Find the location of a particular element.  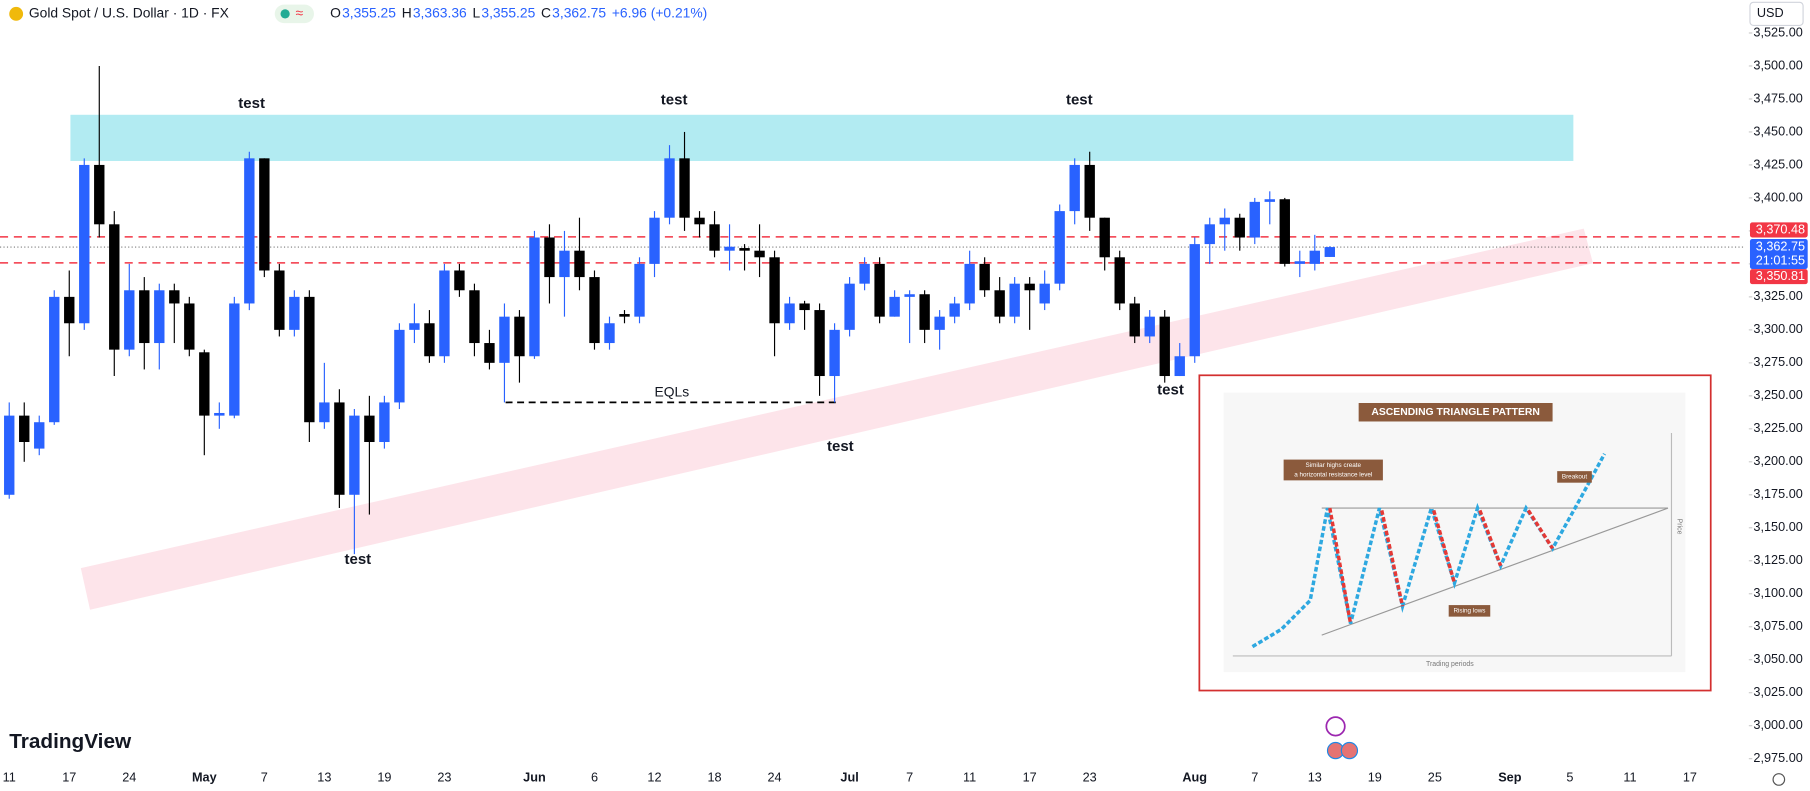

symbol-title: Gold Spot / U.S. Dollar · 1D · FX is located at coordinates (129, 13).